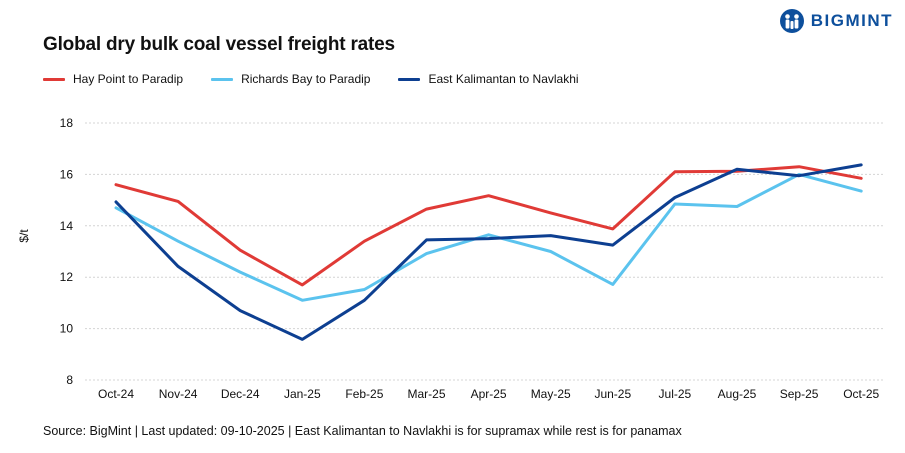 Image resolution: width=905 pixels, height=453 pixels. I want to click on x-tick-label: Jan-25, so click(302, 394).